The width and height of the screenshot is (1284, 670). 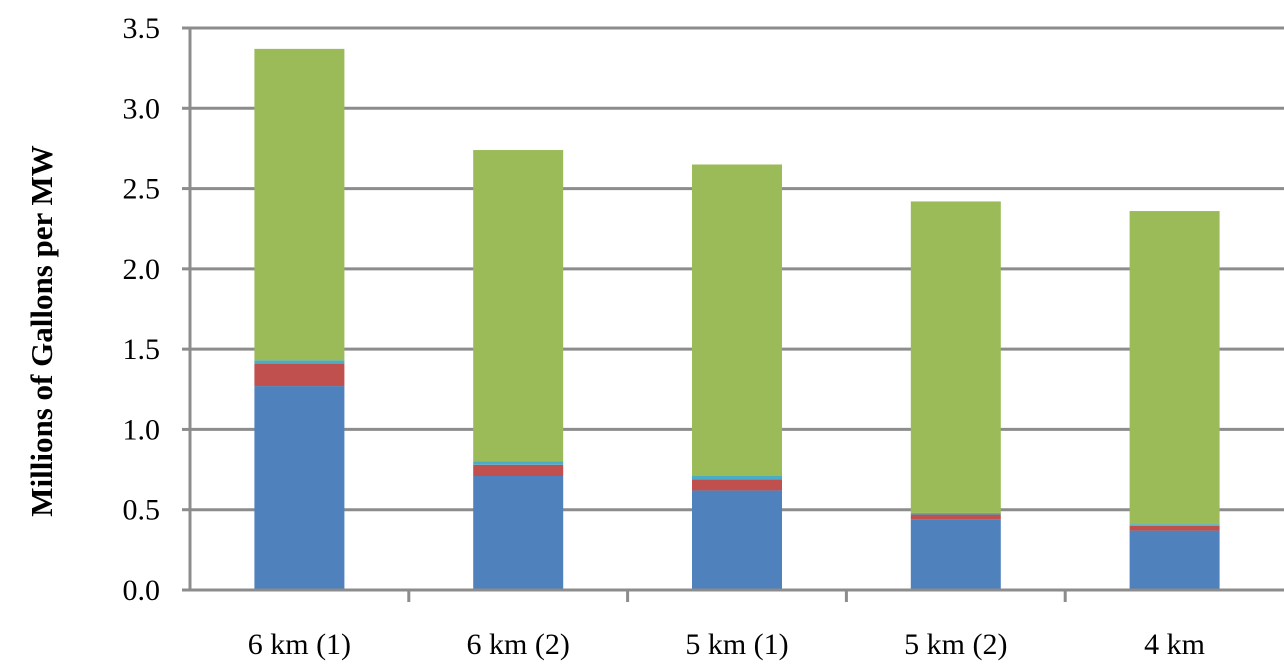 What do you see at coordinates (142, 108) in the screenshot?
I see `y-tick-label: 3.0` at bounding box center [142, 108].